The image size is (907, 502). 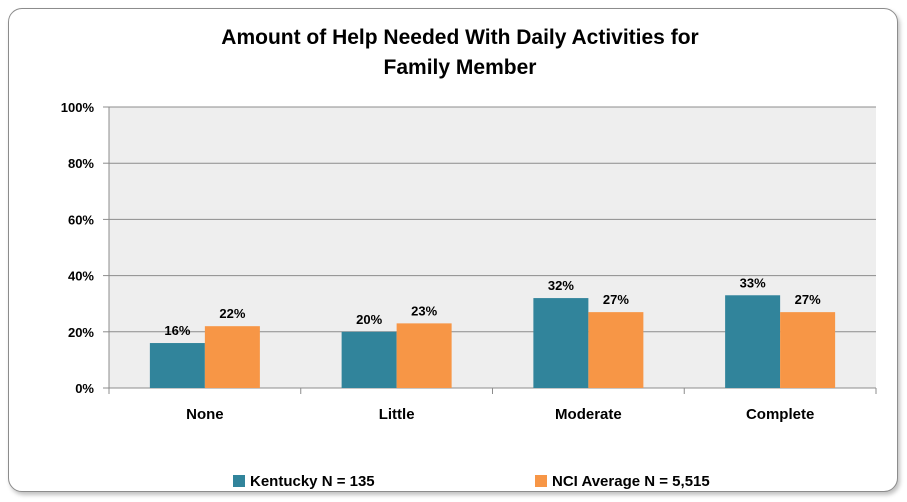 What do you see at coordinates (492, 405) in the screenshot?
I see `x-axis: None Little Moderate Complete` at bounding box center [492, 405].